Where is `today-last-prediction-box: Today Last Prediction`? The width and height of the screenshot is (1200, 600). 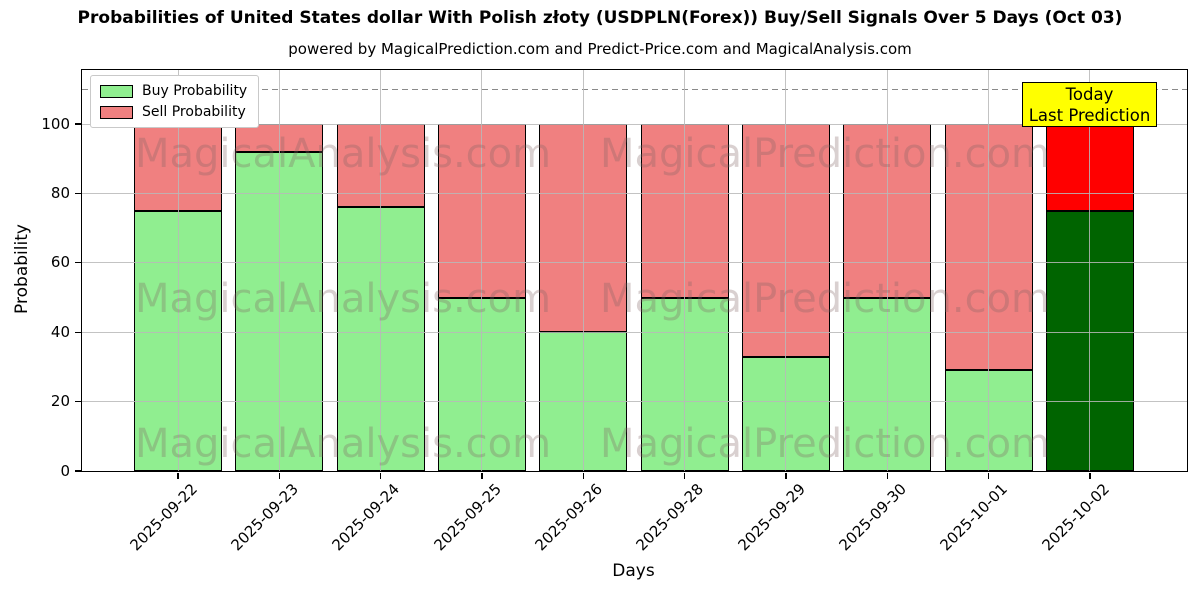
today-last-prediction-box: Today Last Prediction is located at coordinates (1089, 104).